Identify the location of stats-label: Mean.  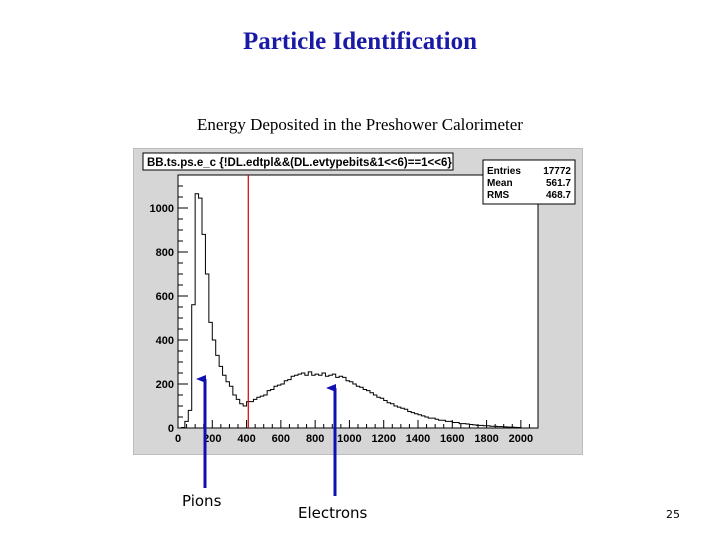
(500, 183).